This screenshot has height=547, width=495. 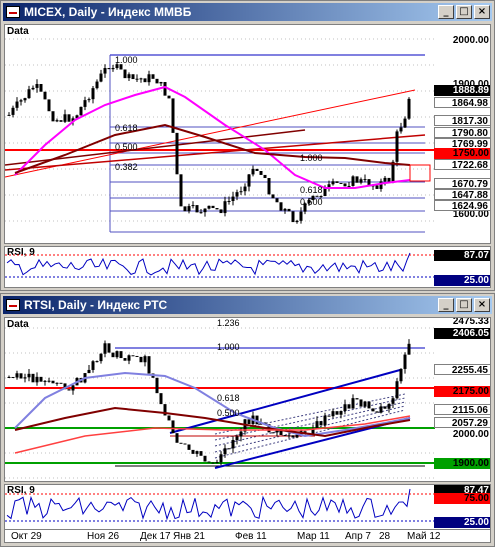 I want to click on price-pane-label: Data, so click(x=18, y=31).